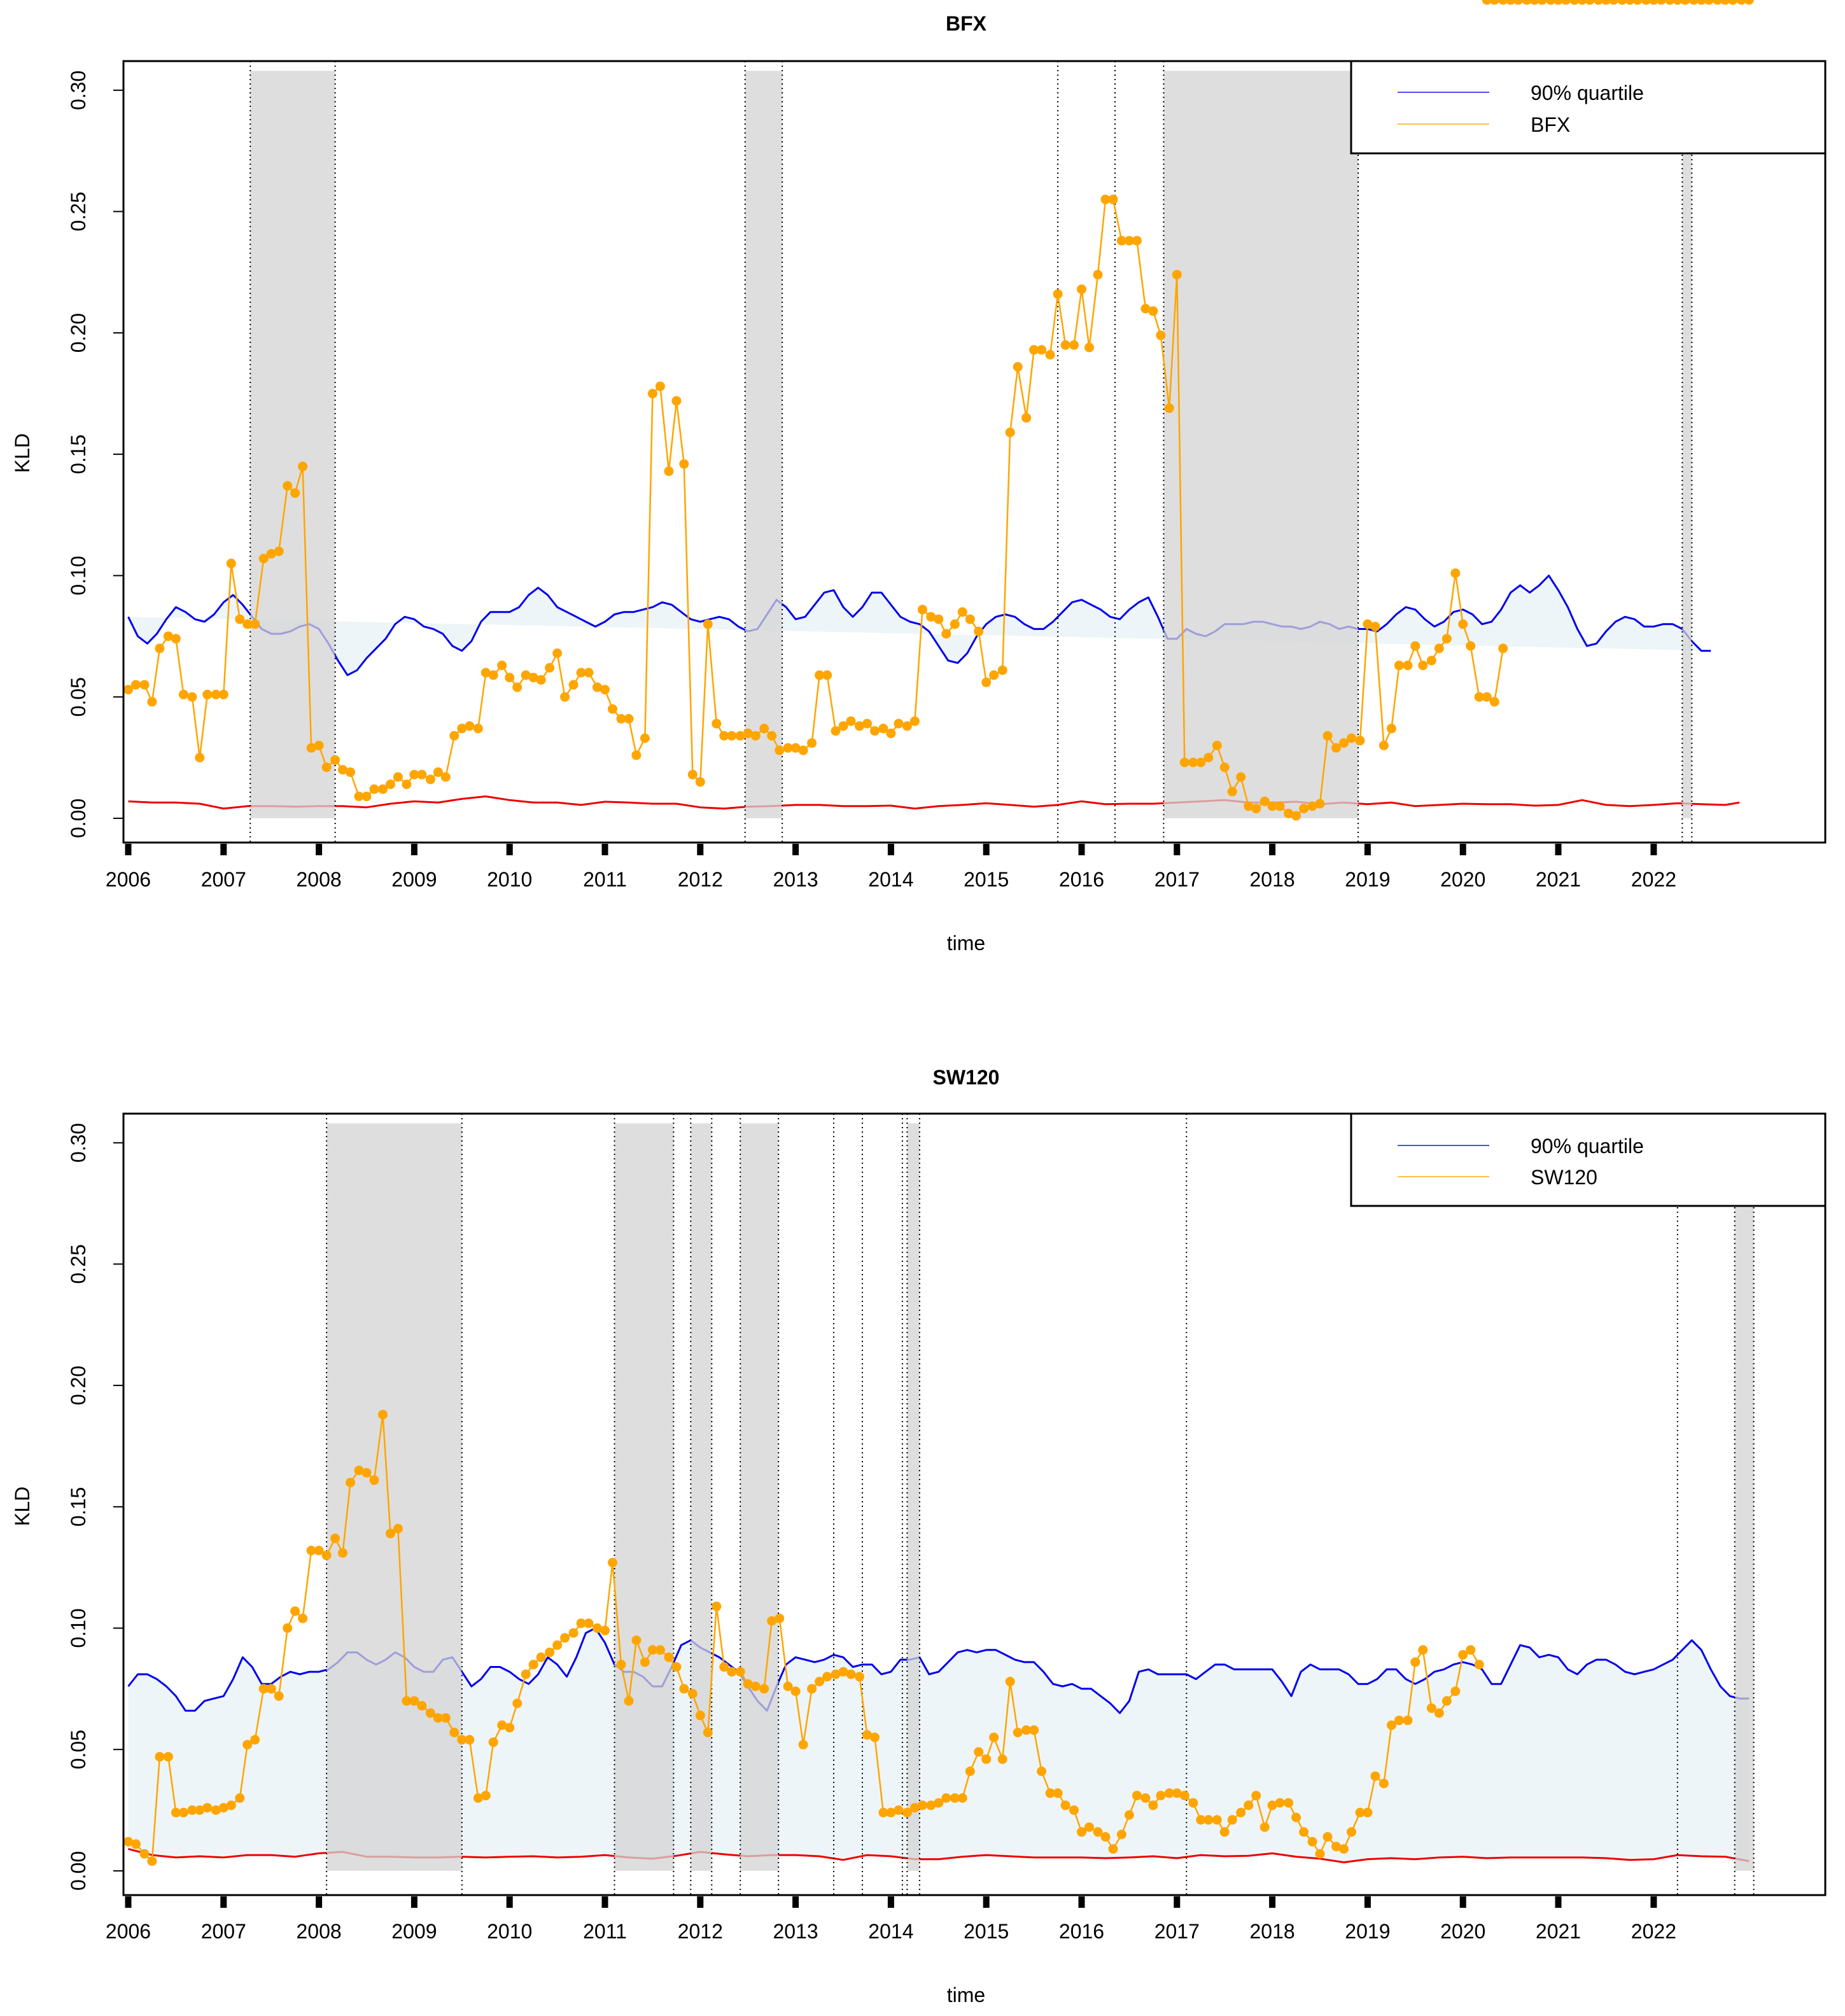 Image resolution: width=1845 pixels, height=2016 pixels. I want to click on x-tick-label: 2012, so click(700, 879).